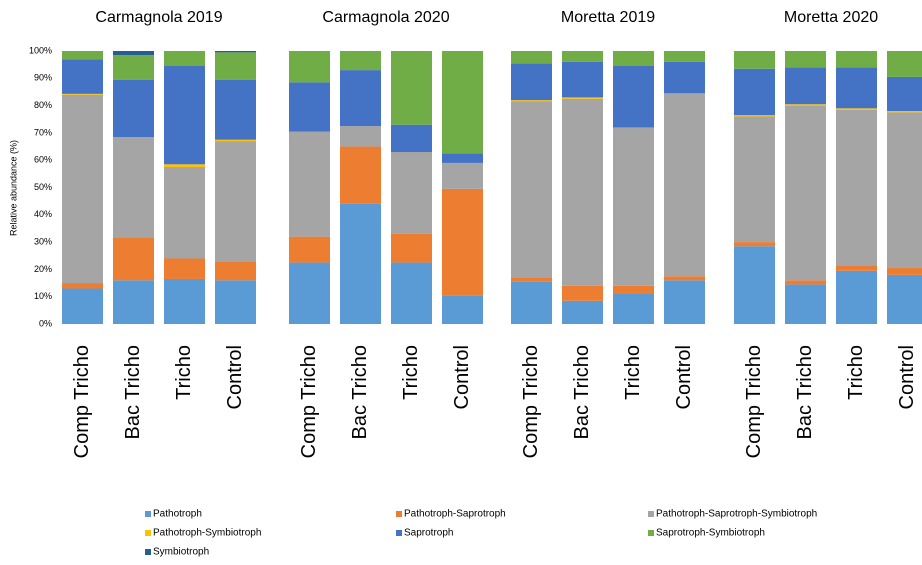  I want to click on y-tick-label: 50%, so click(43, 187).